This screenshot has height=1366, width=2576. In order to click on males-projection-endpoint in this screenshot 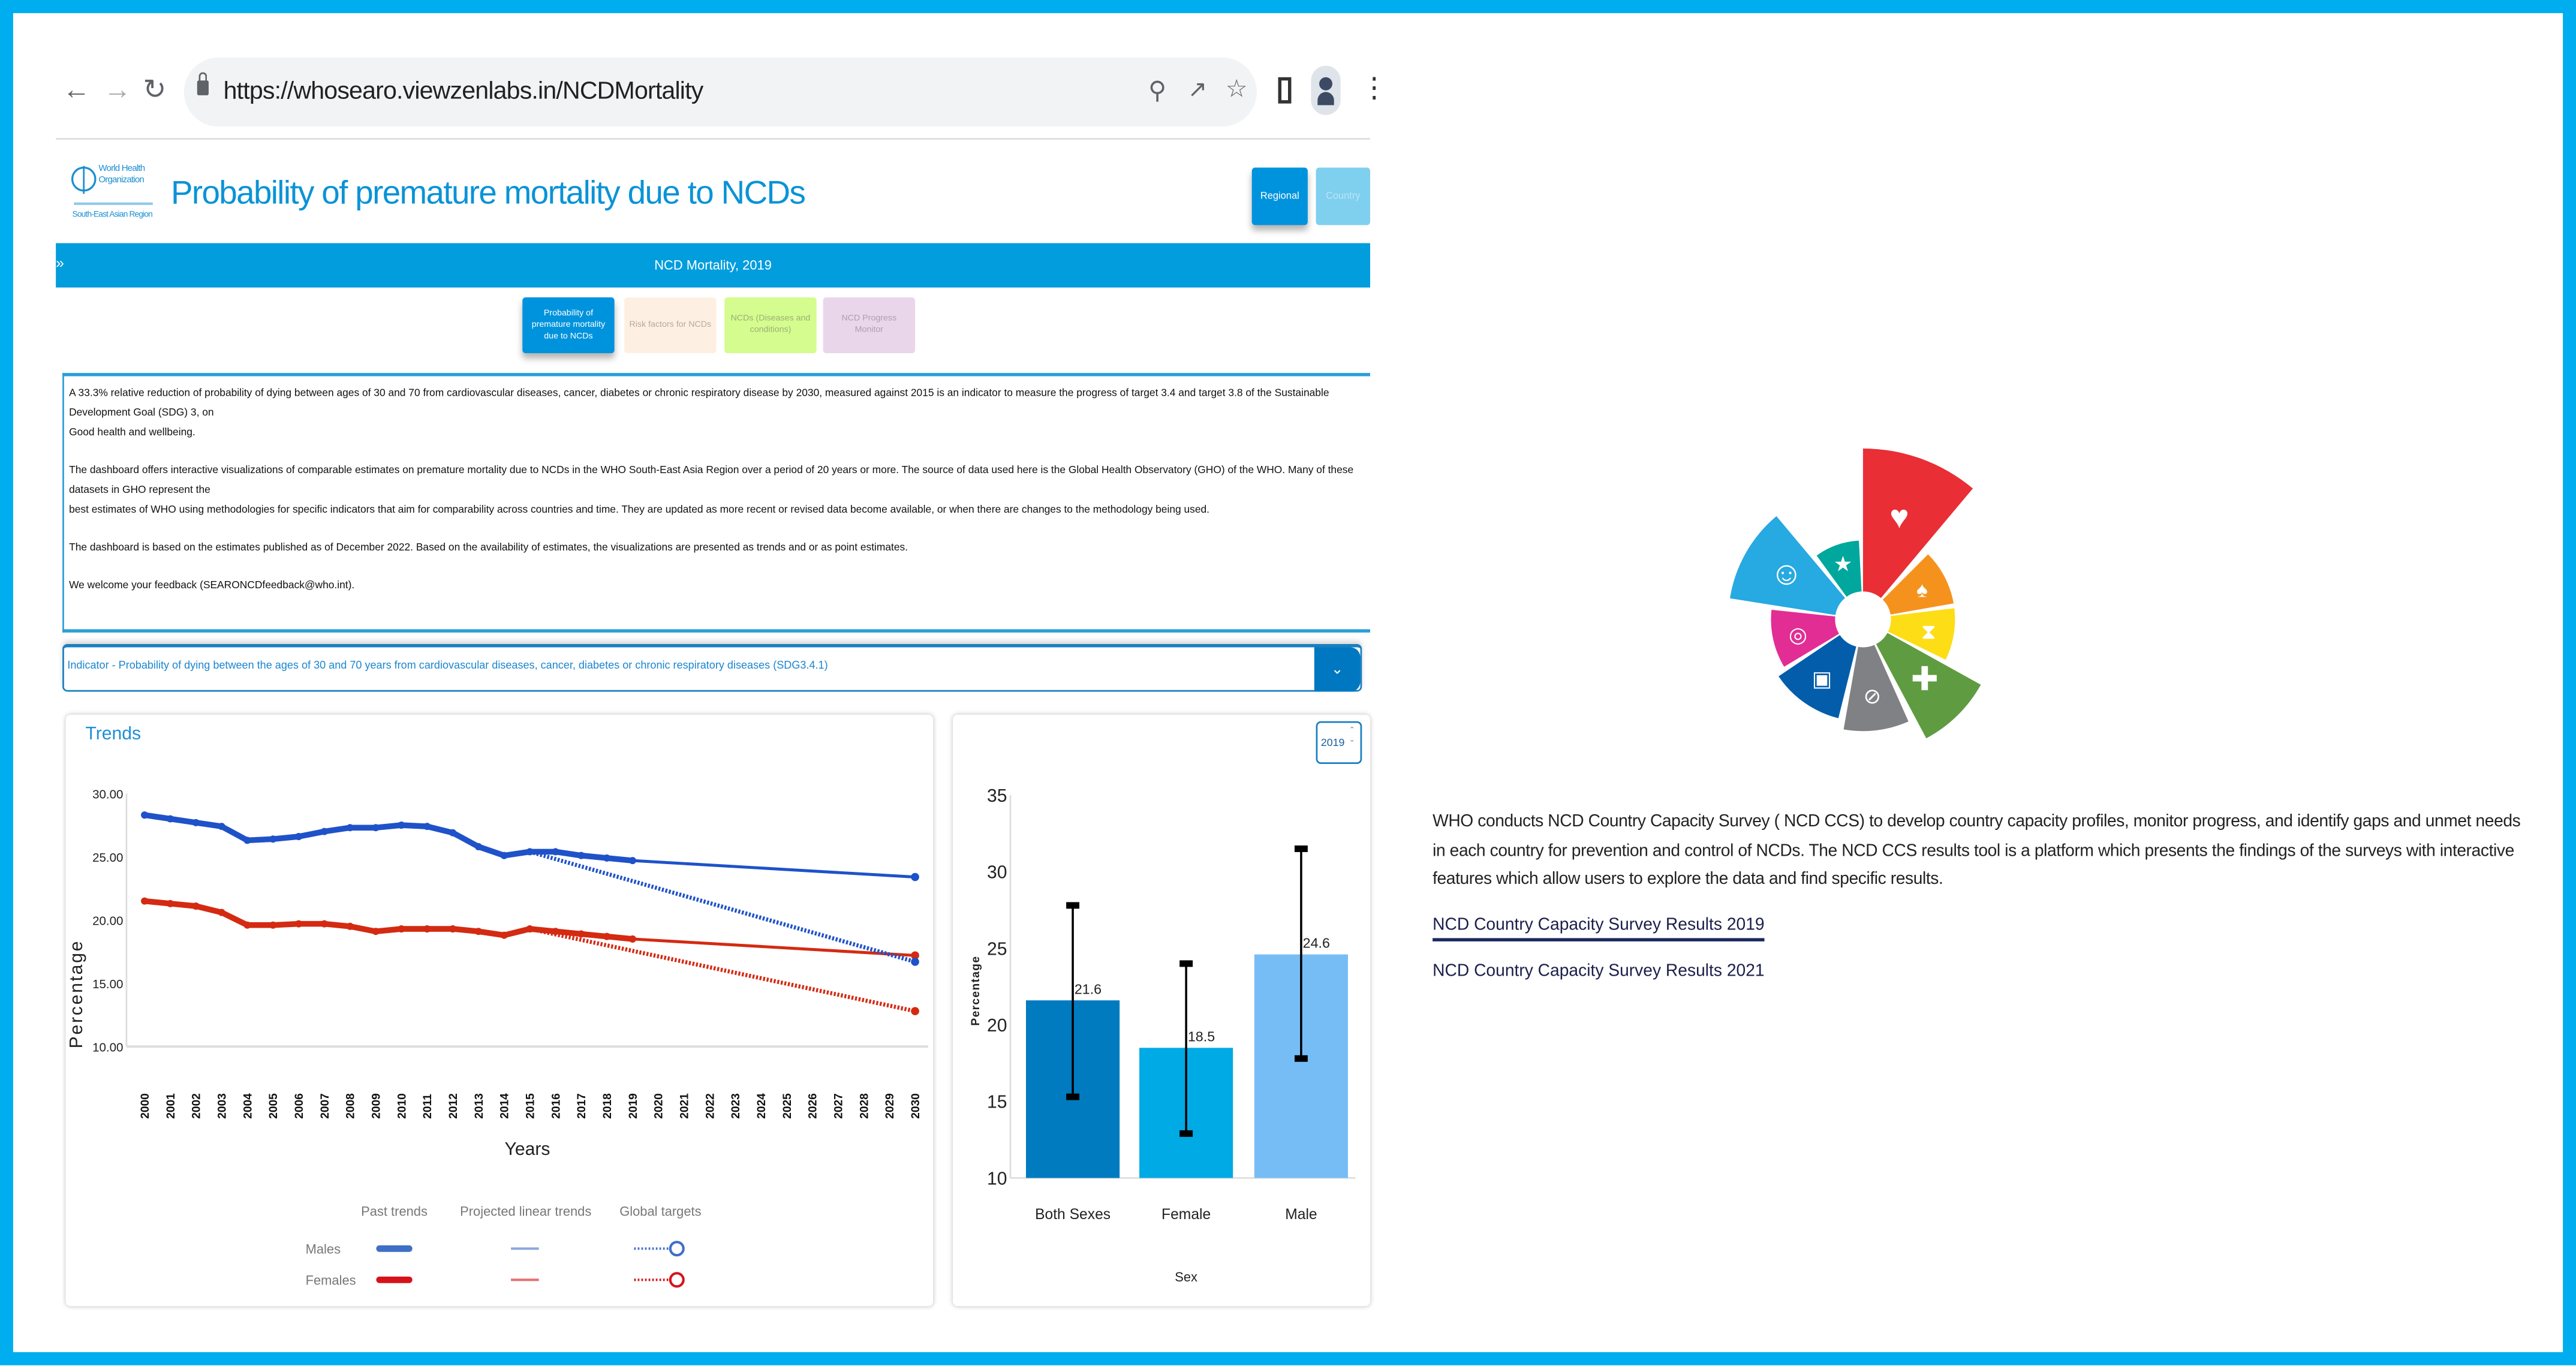, I will do `click(915, 876)`.